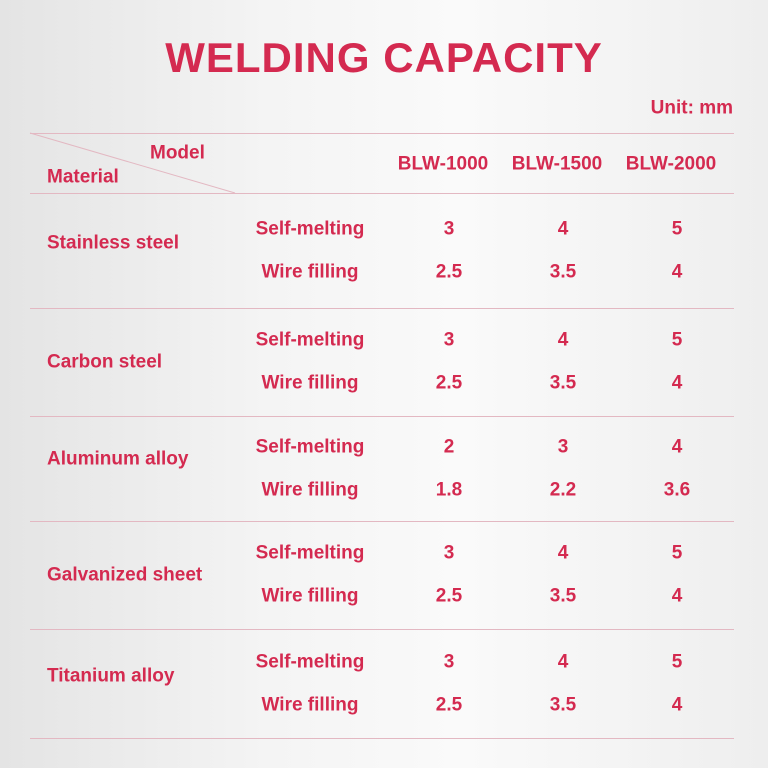  I want to click on material: Galvanized sheet, so click(125, 575).